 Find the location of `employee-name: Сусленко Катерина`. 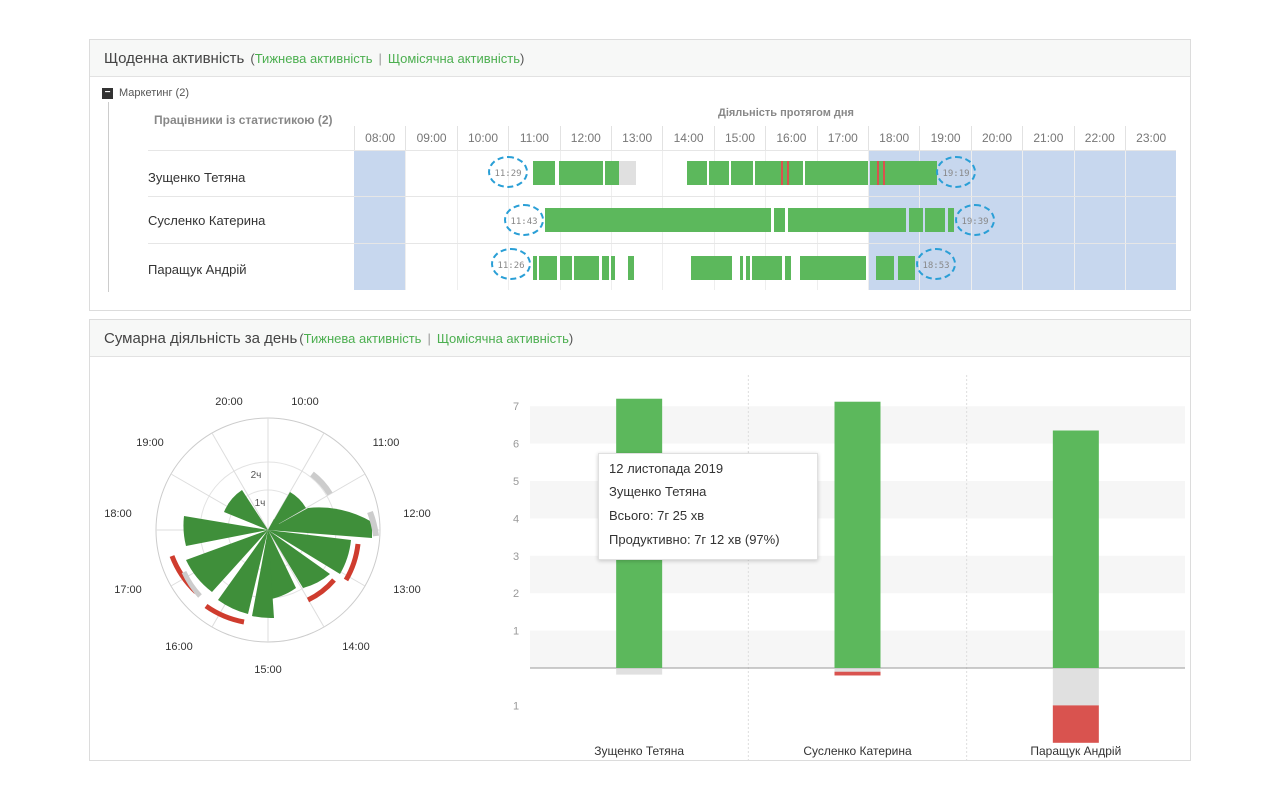

employee-name: Сусленко Катерина is located at coordinates (207, 220).